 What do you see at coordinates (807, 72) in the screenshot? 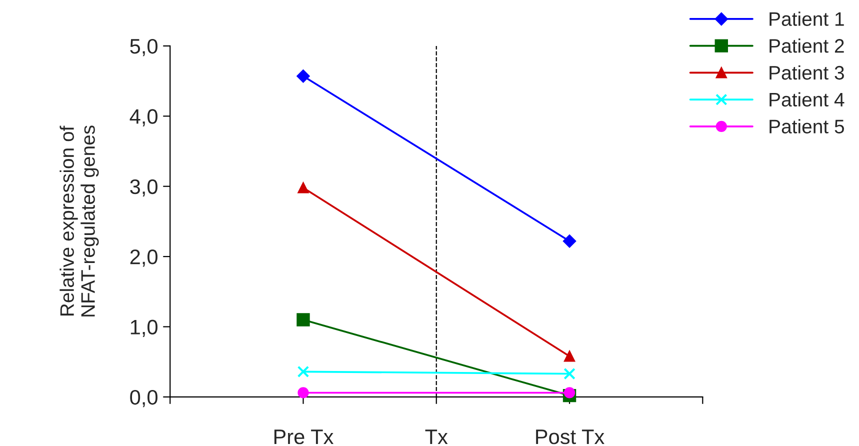
I see `legend-label: Patient 3` at bounding box center [807, 72].